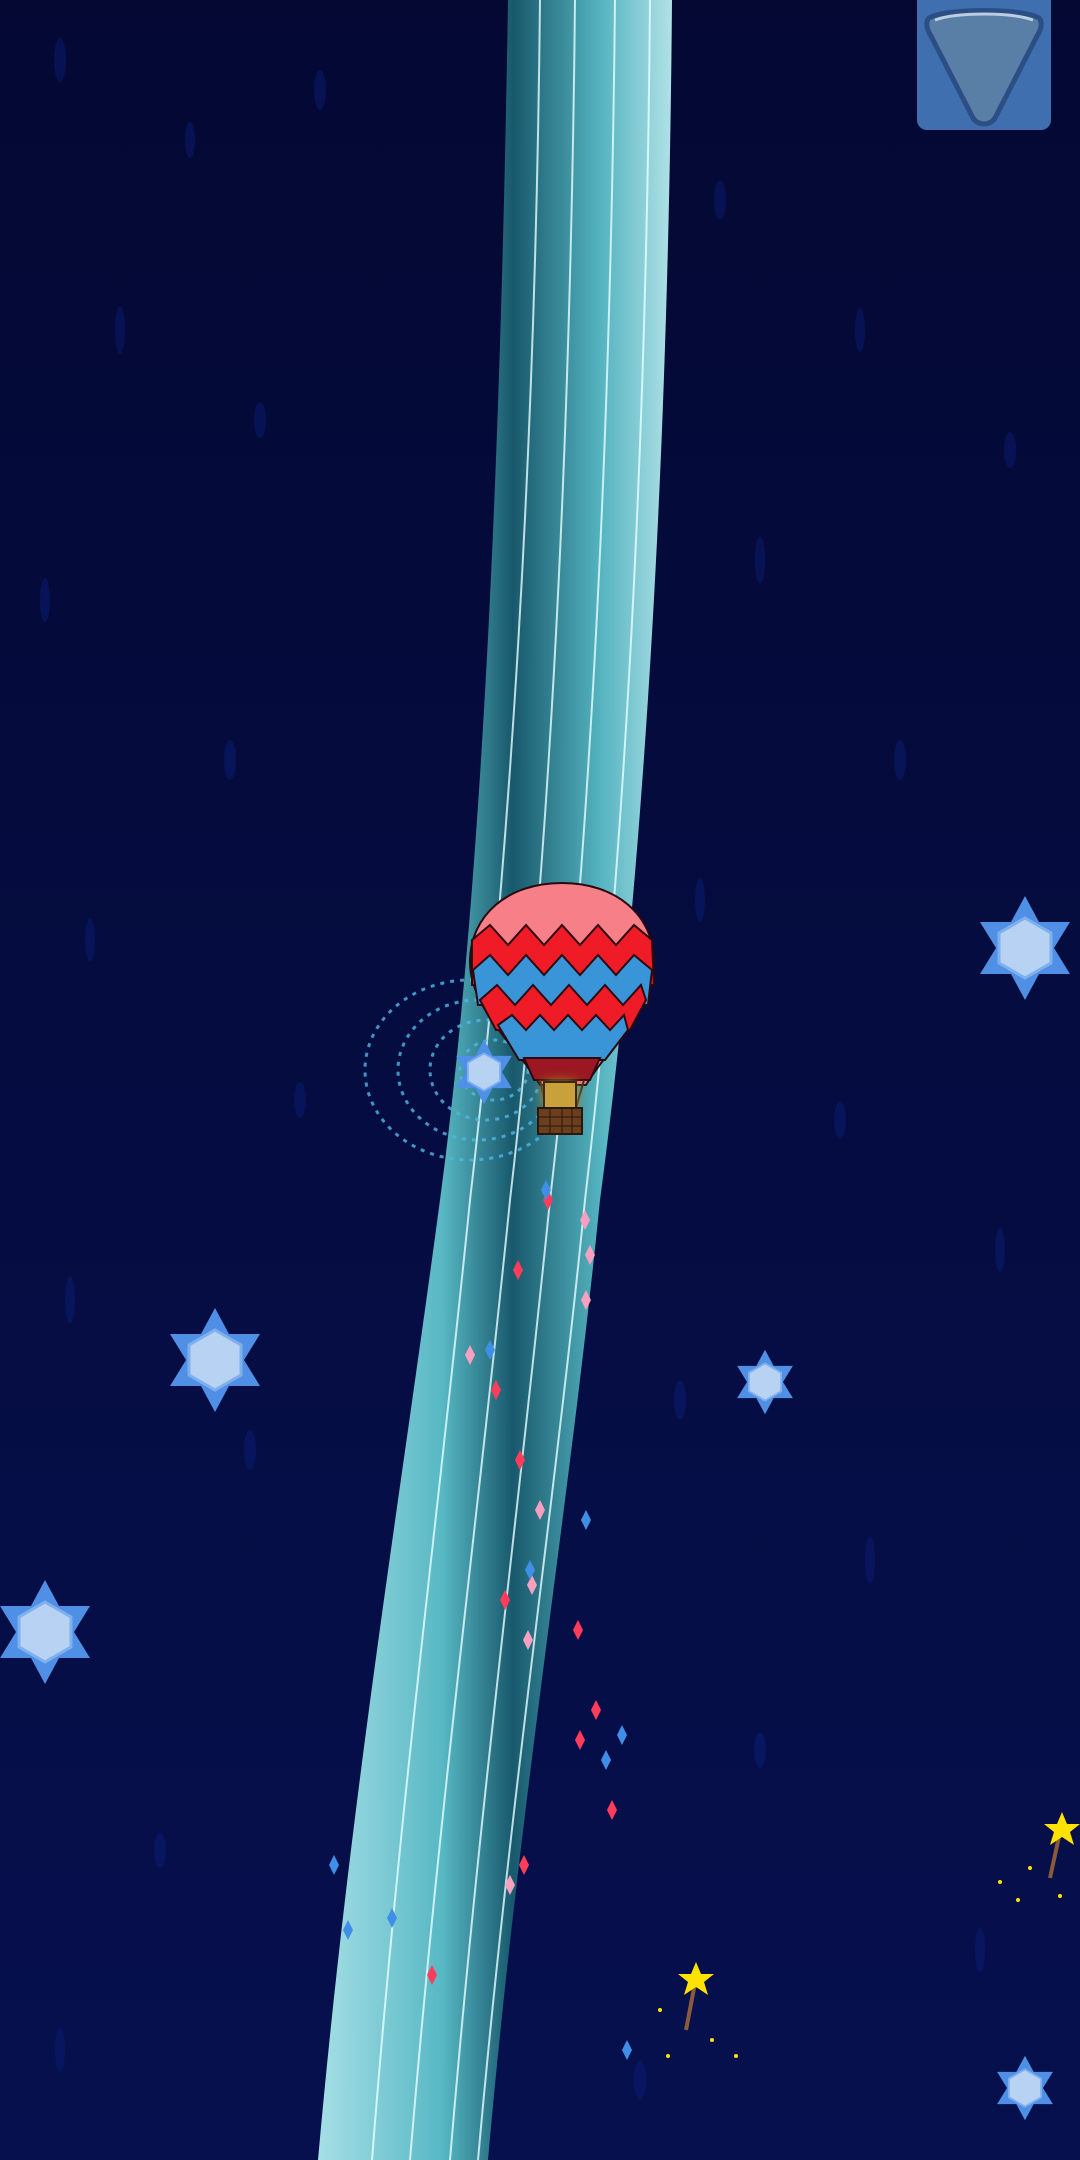 This screenshot has width=1080, height=2160. What do you see at coordinates (984, 67) in the screenshot?
I see `triangle-down-icon` at bounding box center [984, 67].